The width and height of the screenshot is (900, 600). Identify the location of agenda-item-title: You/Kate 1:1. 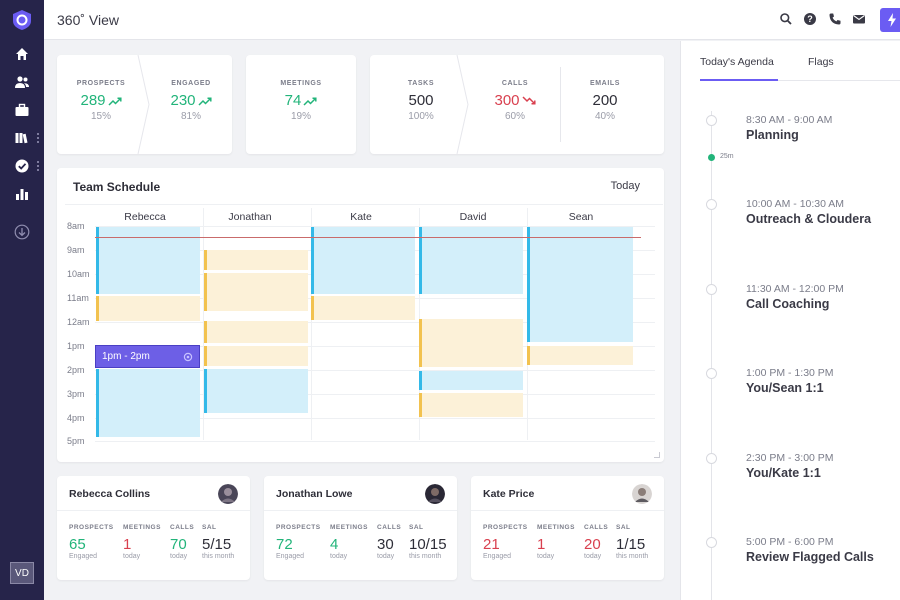
(783, 473).